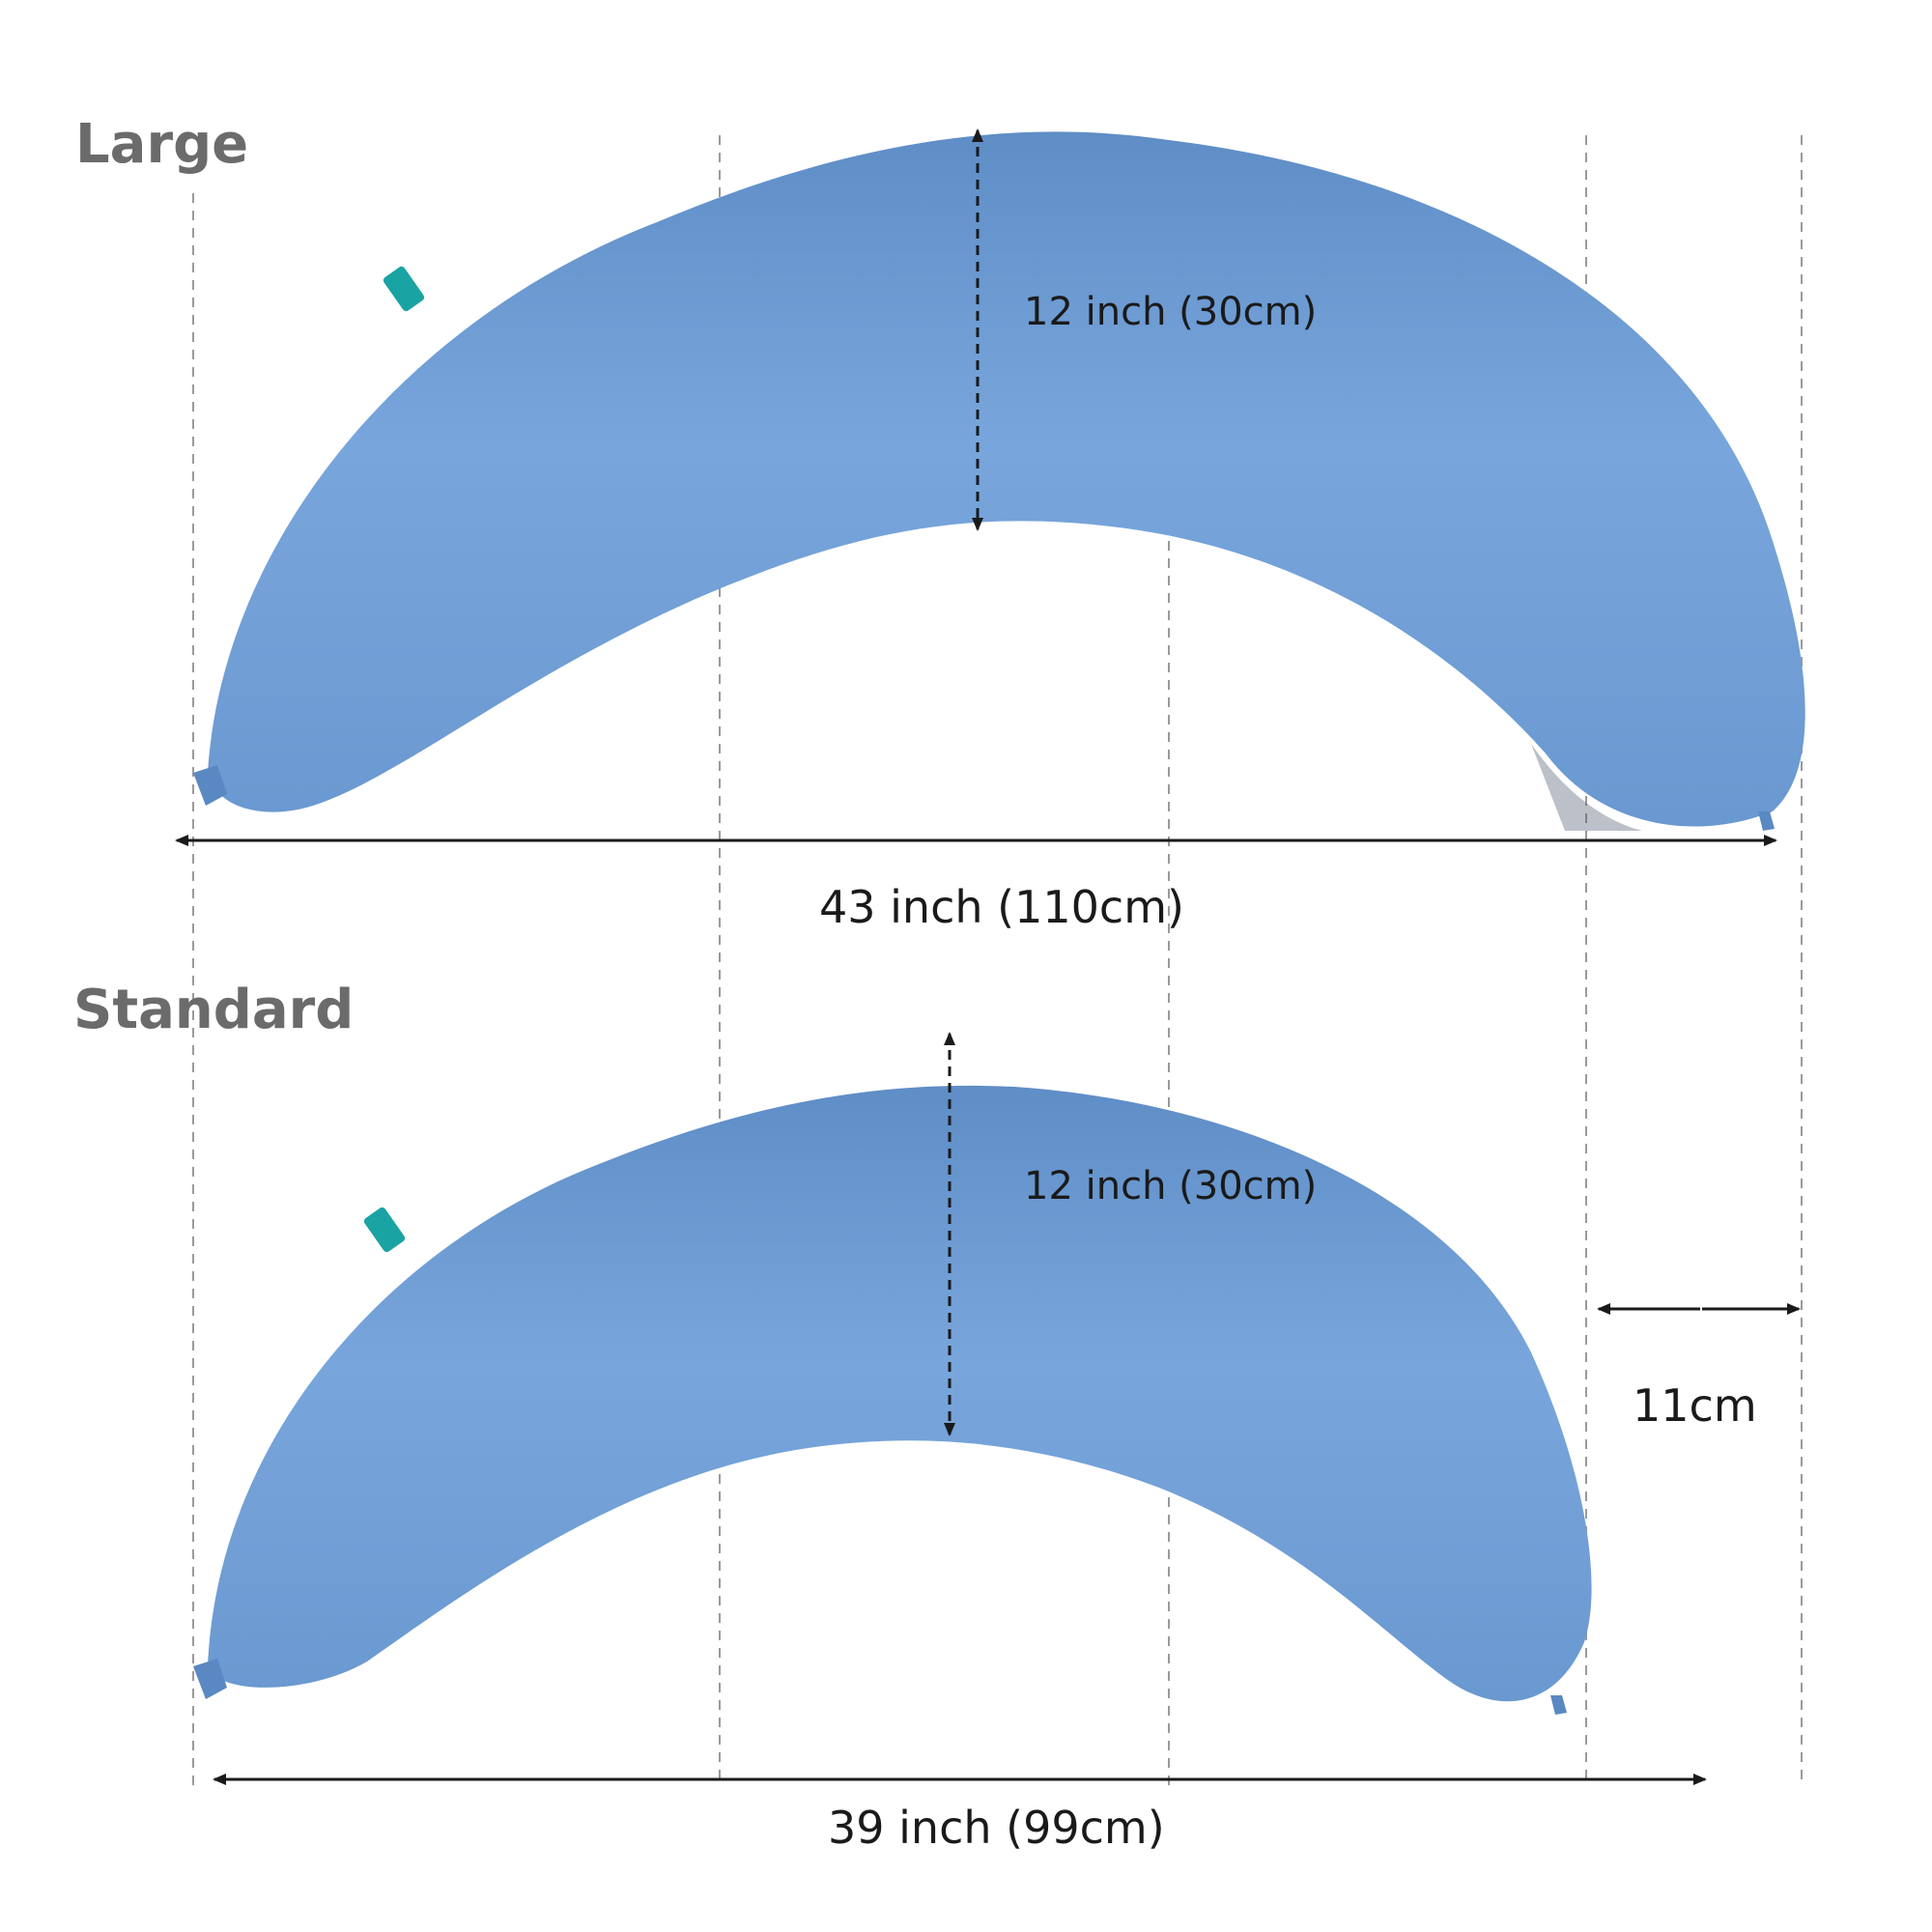 The height and width of the screenshot is (1932, 1932). I want to click on large-pillow-right-knot, so click(1766, 821).